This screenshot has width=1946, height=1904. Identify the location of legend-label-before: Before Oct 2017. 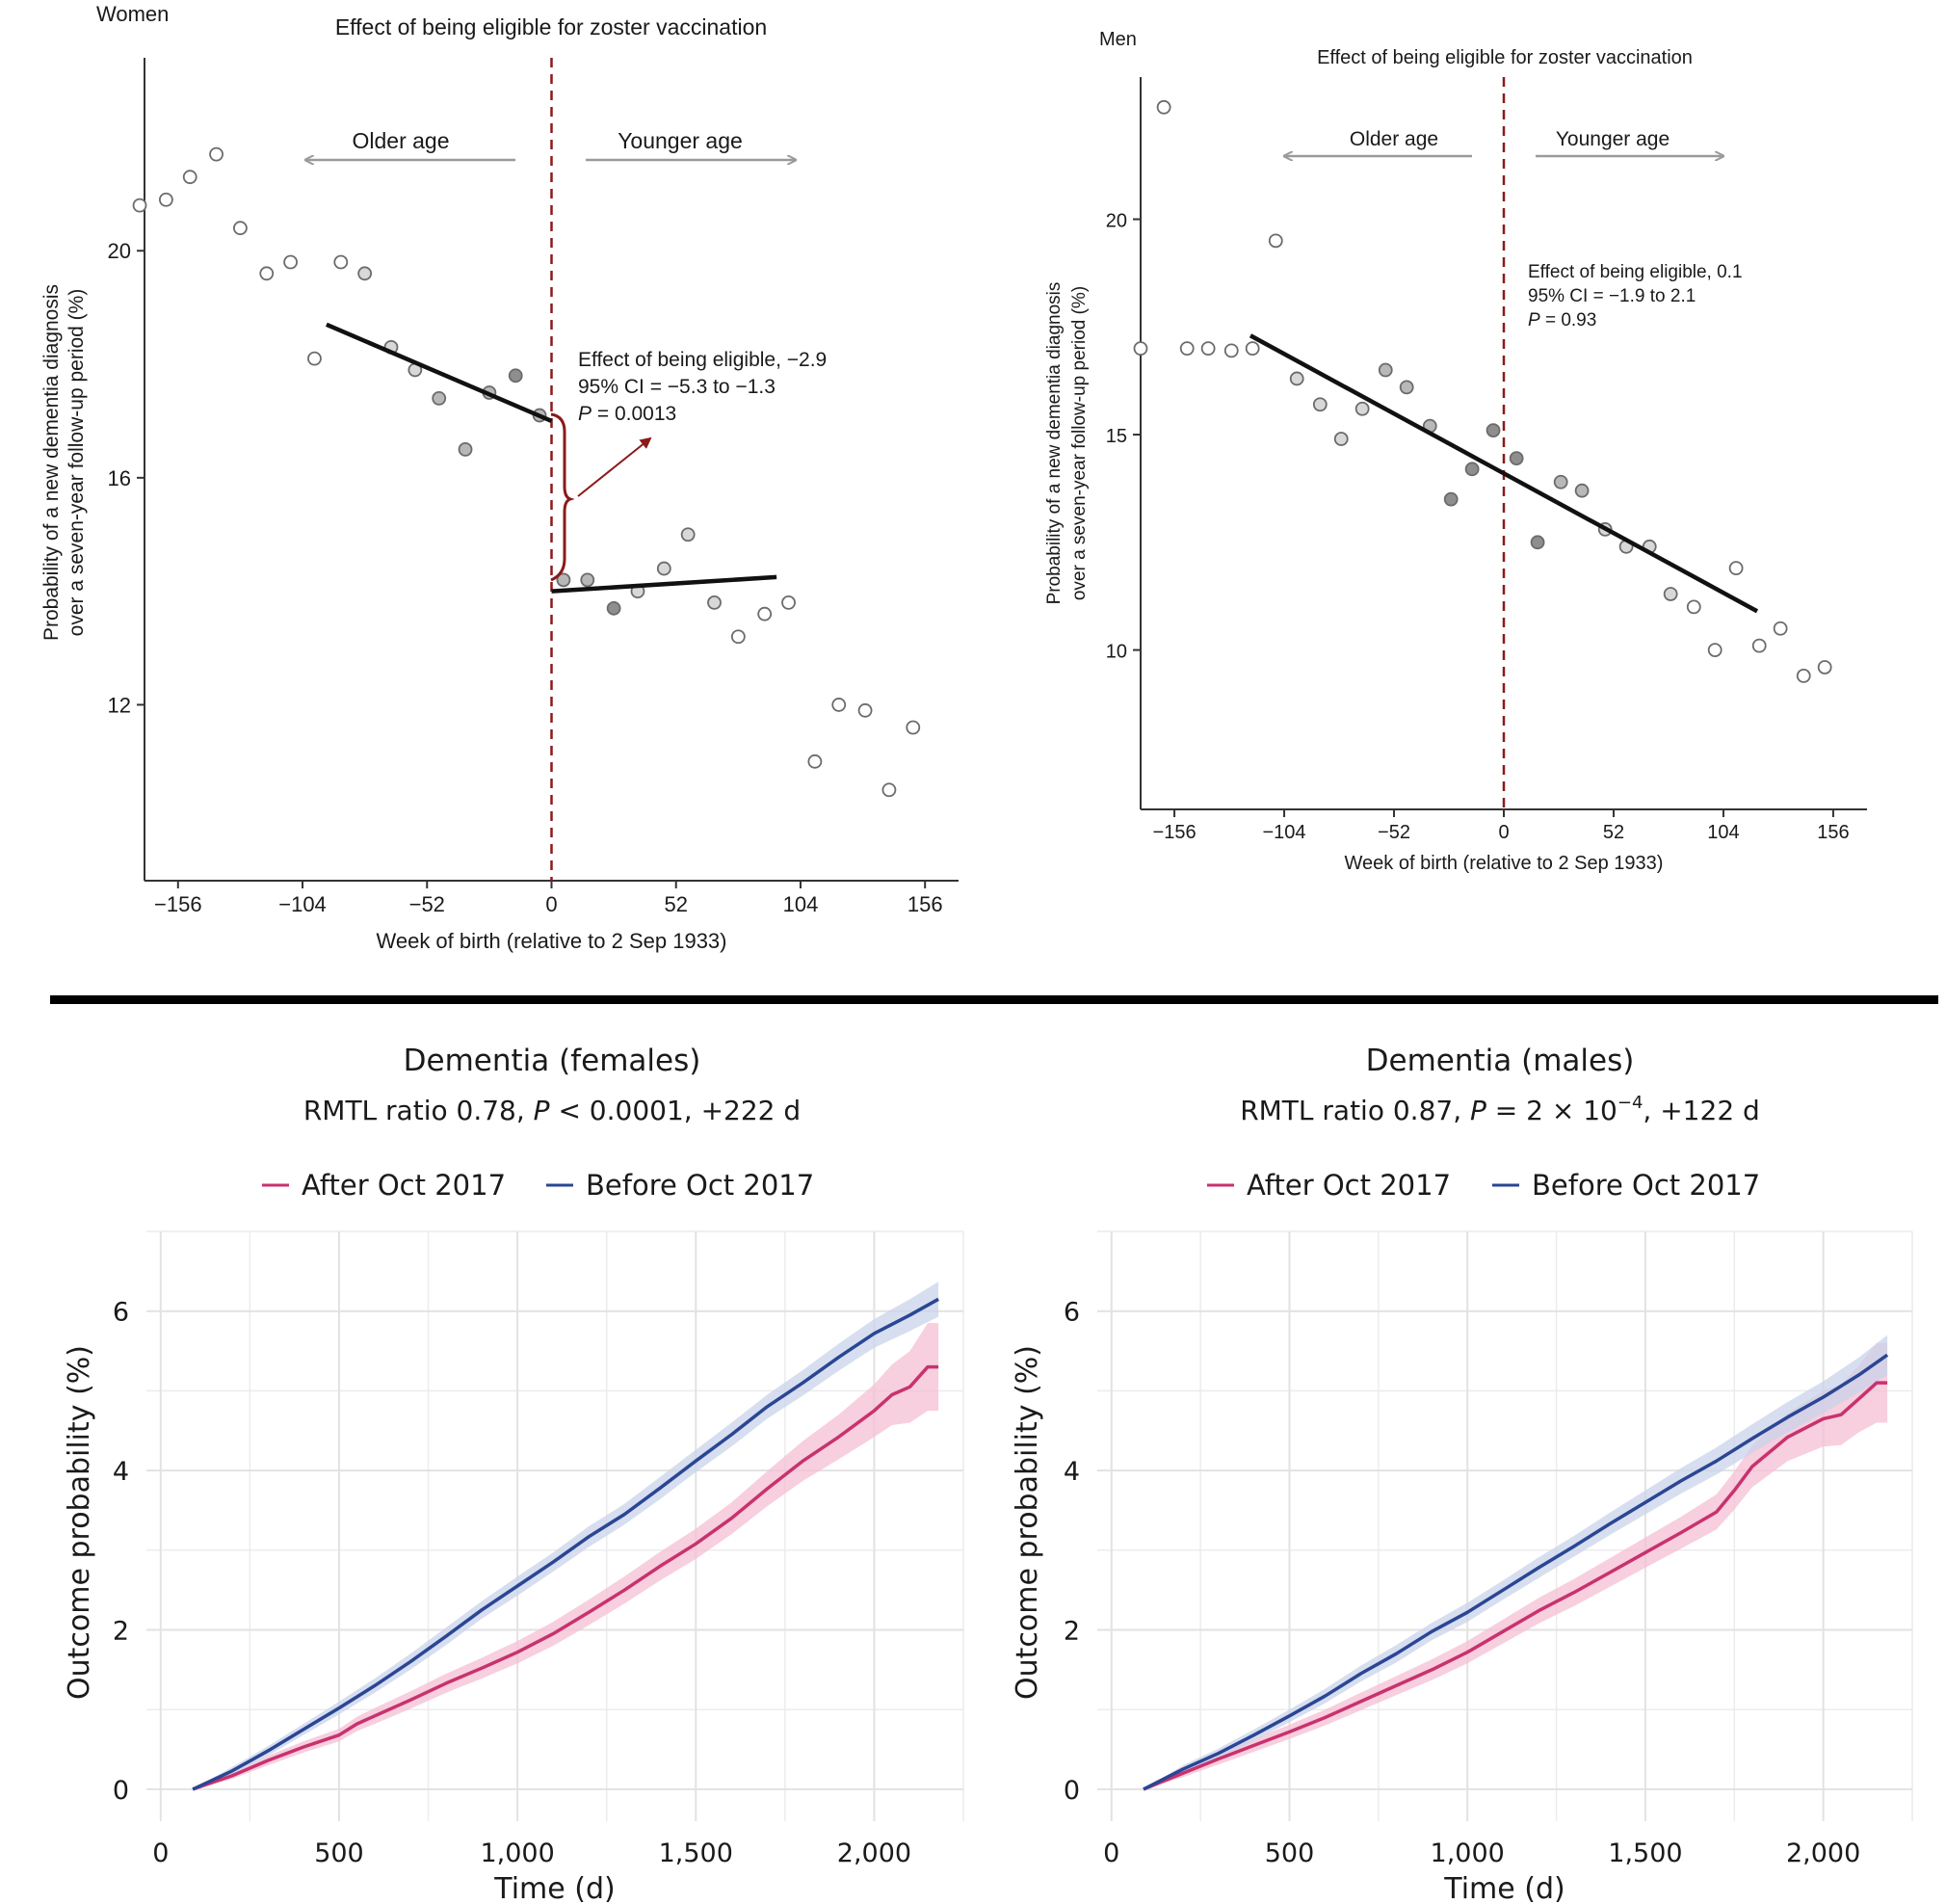
(1646, 1185).